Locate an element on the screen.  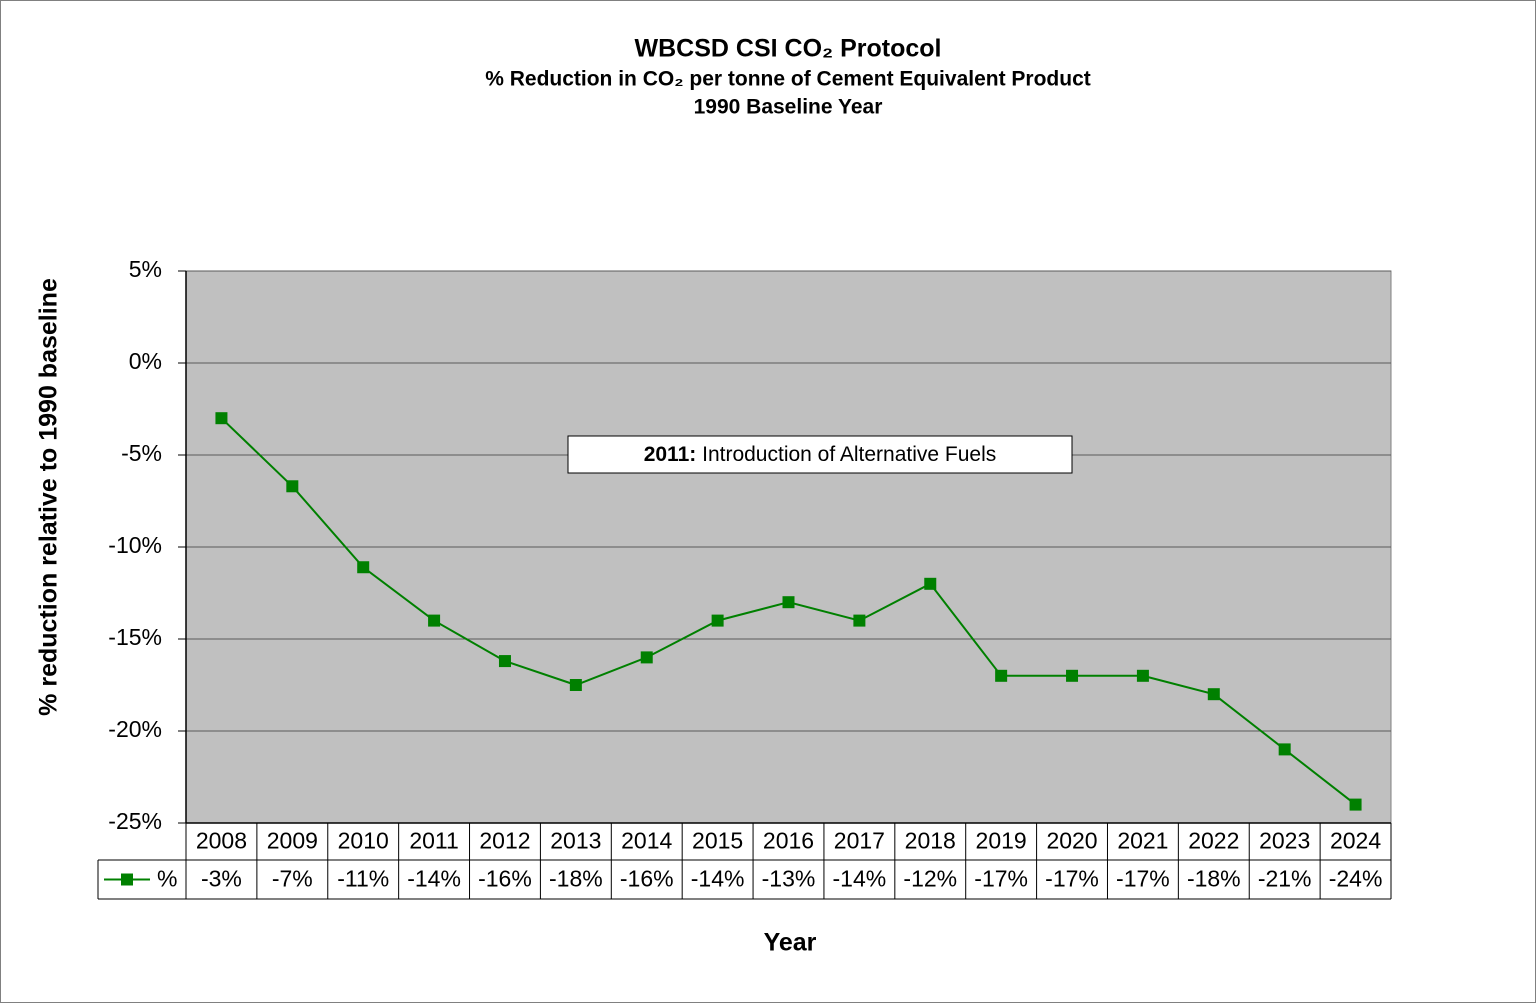
legend-label: % is located at coordinates (167, 879).